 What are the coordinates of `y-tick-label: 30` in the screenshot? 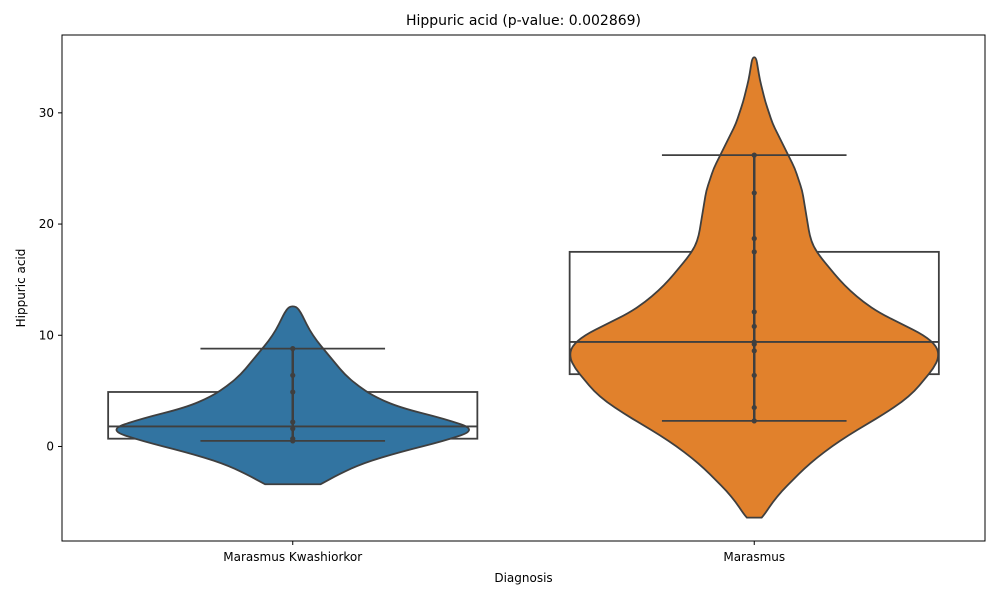 It's located at (46, 113).